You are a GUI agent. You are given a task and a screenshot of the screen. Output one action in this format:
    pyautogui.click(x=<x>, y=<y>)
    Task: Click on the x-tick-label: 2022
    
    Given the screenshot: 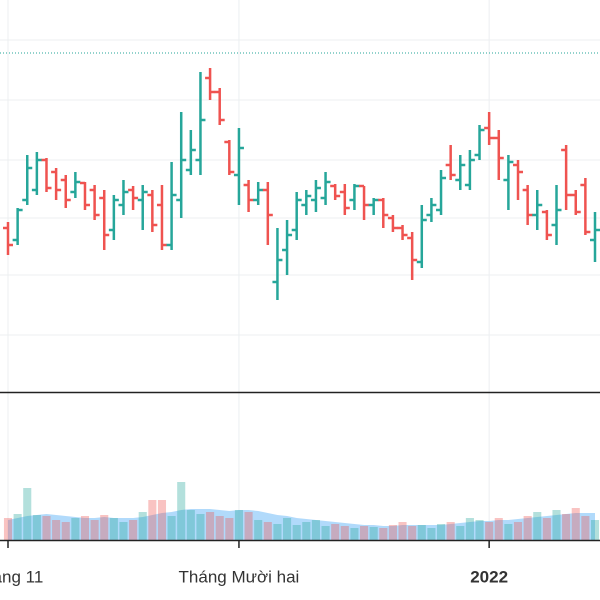 What is the action you would take?
    pyautogui.click(x=489, y=576)
    